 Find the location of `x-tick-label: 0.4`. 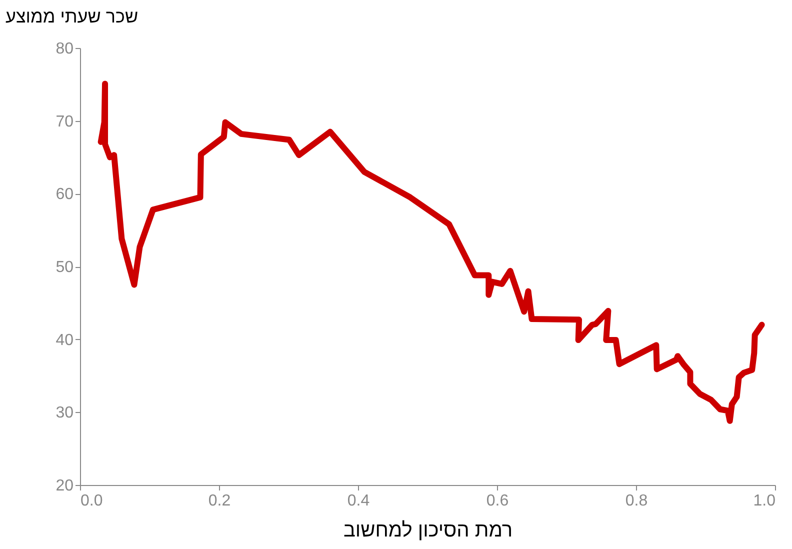

x-tick-label: 0.4 is located at coordinates (358, 501).